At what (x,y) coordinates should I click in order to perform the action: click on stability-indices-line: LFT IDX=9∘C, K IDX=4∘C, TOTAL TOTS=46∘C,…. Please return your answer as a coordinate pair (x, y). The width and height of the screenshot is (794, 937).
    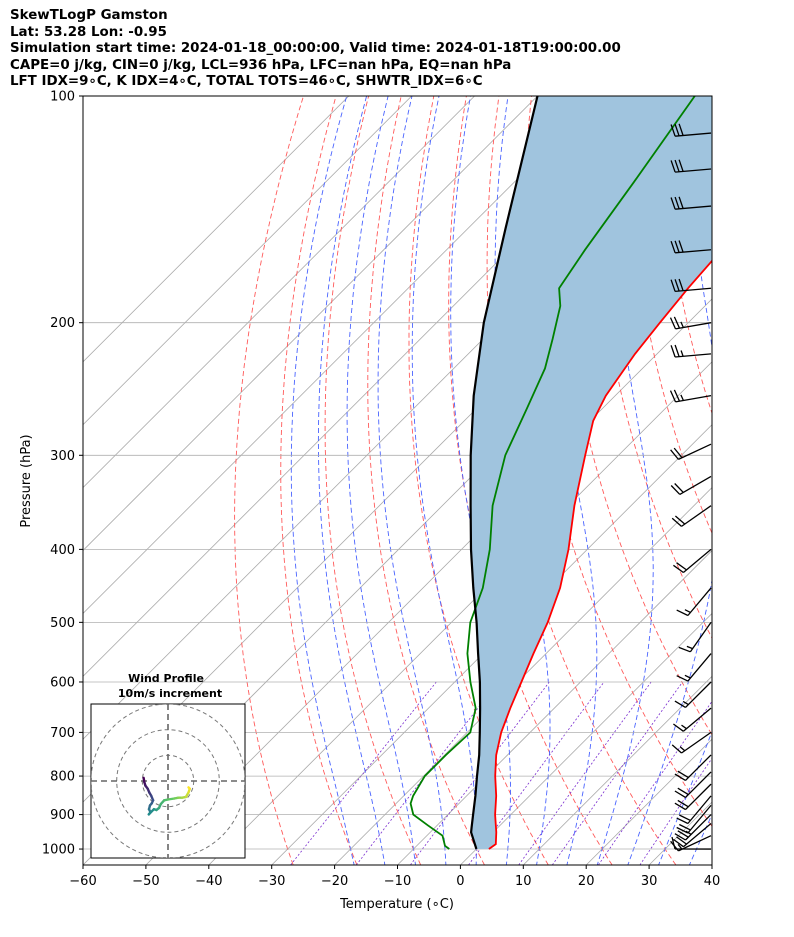
    Looking at the image, I should click on (246, 82).